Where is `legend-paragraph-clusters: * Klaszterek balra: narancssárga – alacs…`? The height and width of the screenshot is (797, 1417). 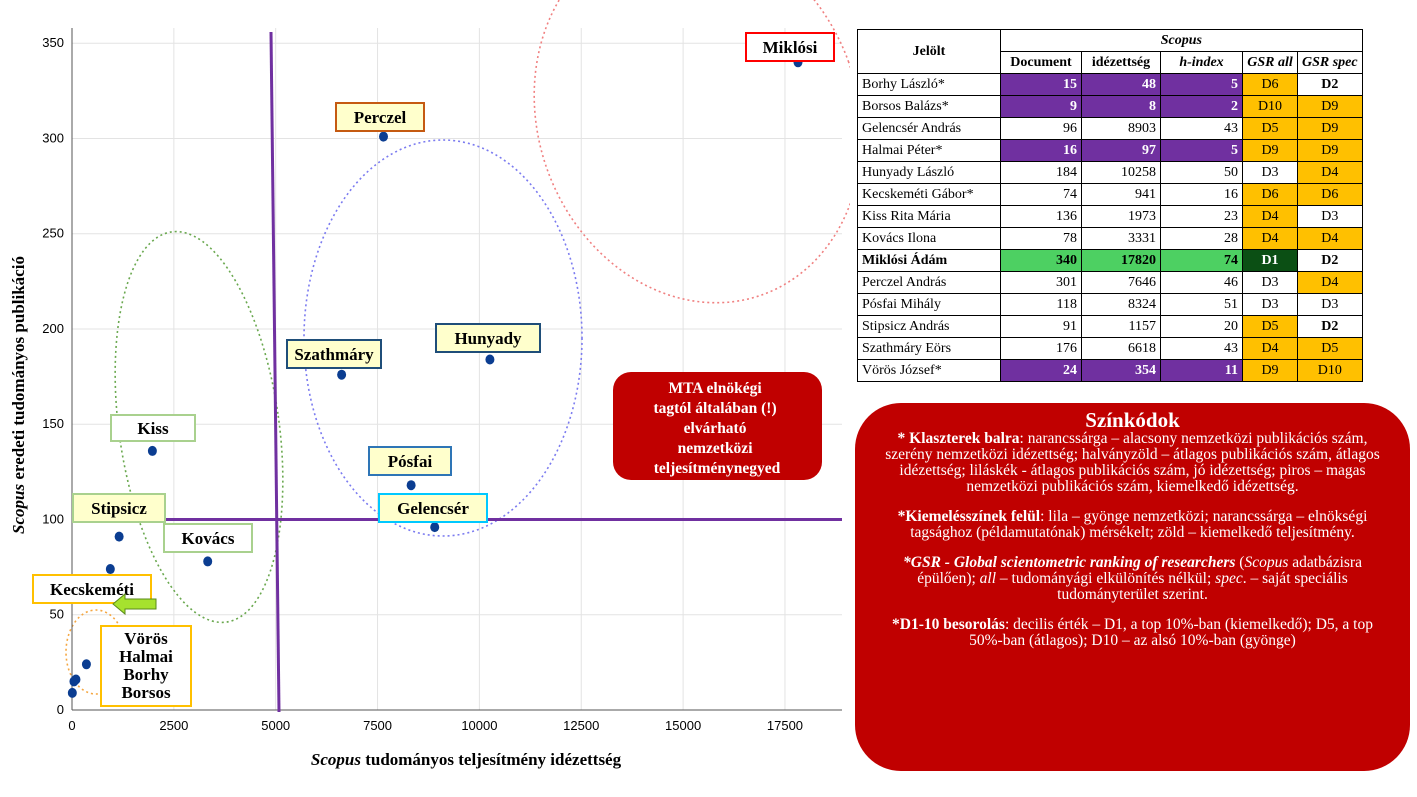 legend-paragraph-clusters: * Klaszterek balra: narancssárga – alacs… is located at coordinates (1132, 463).